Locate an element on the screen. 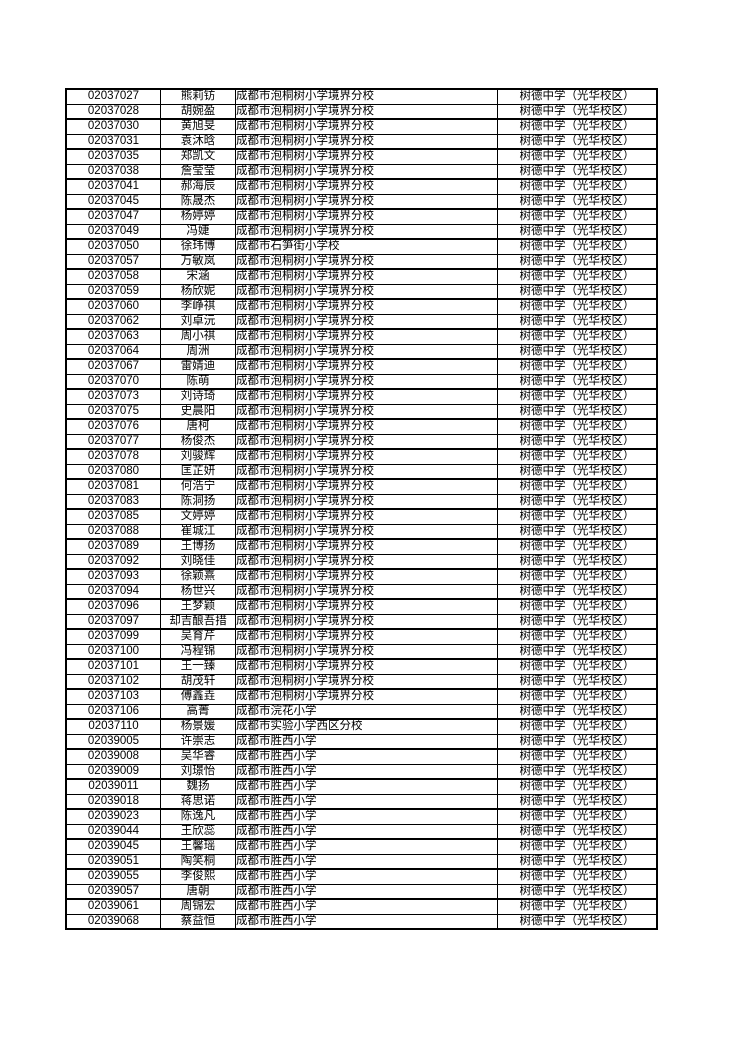 The height and width of the screenshot is (1052, 744). cell-student-id: 02037047 is located at coordinates (113, 216).